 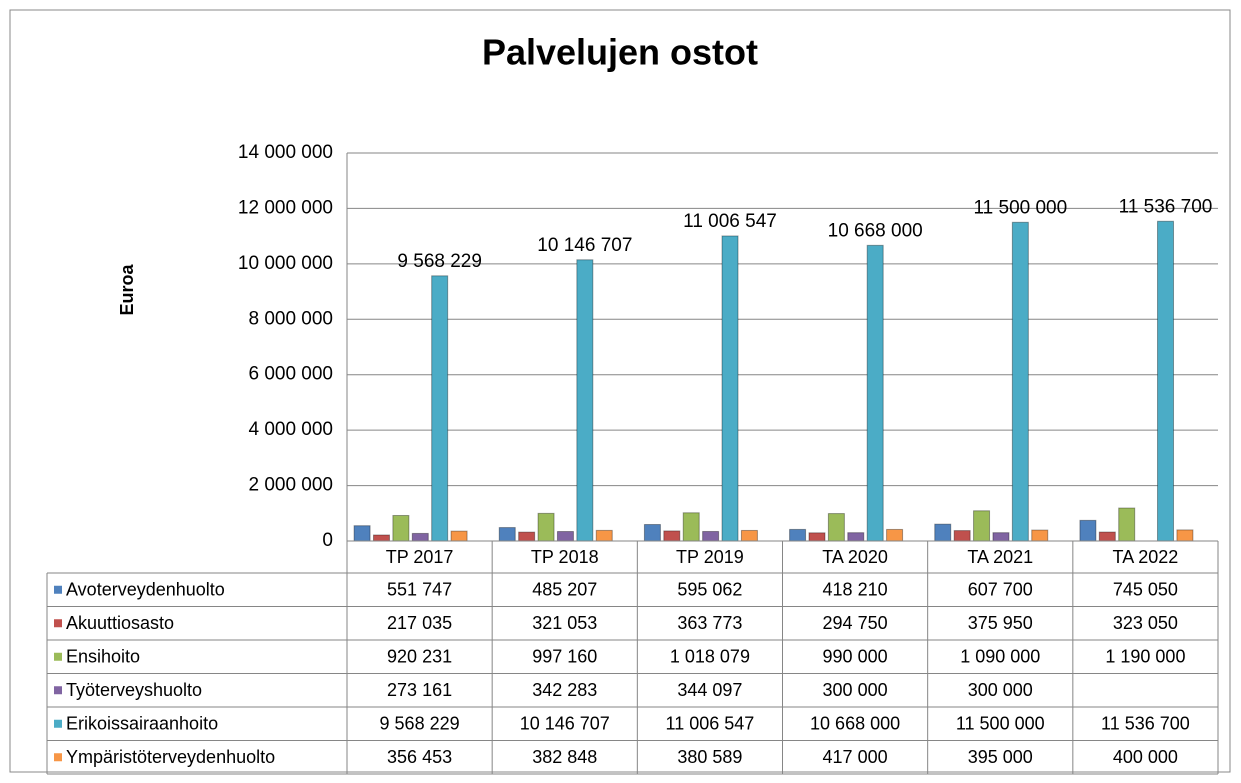 I want to click on table-cell: 920 231, so click(x=419, y=657).